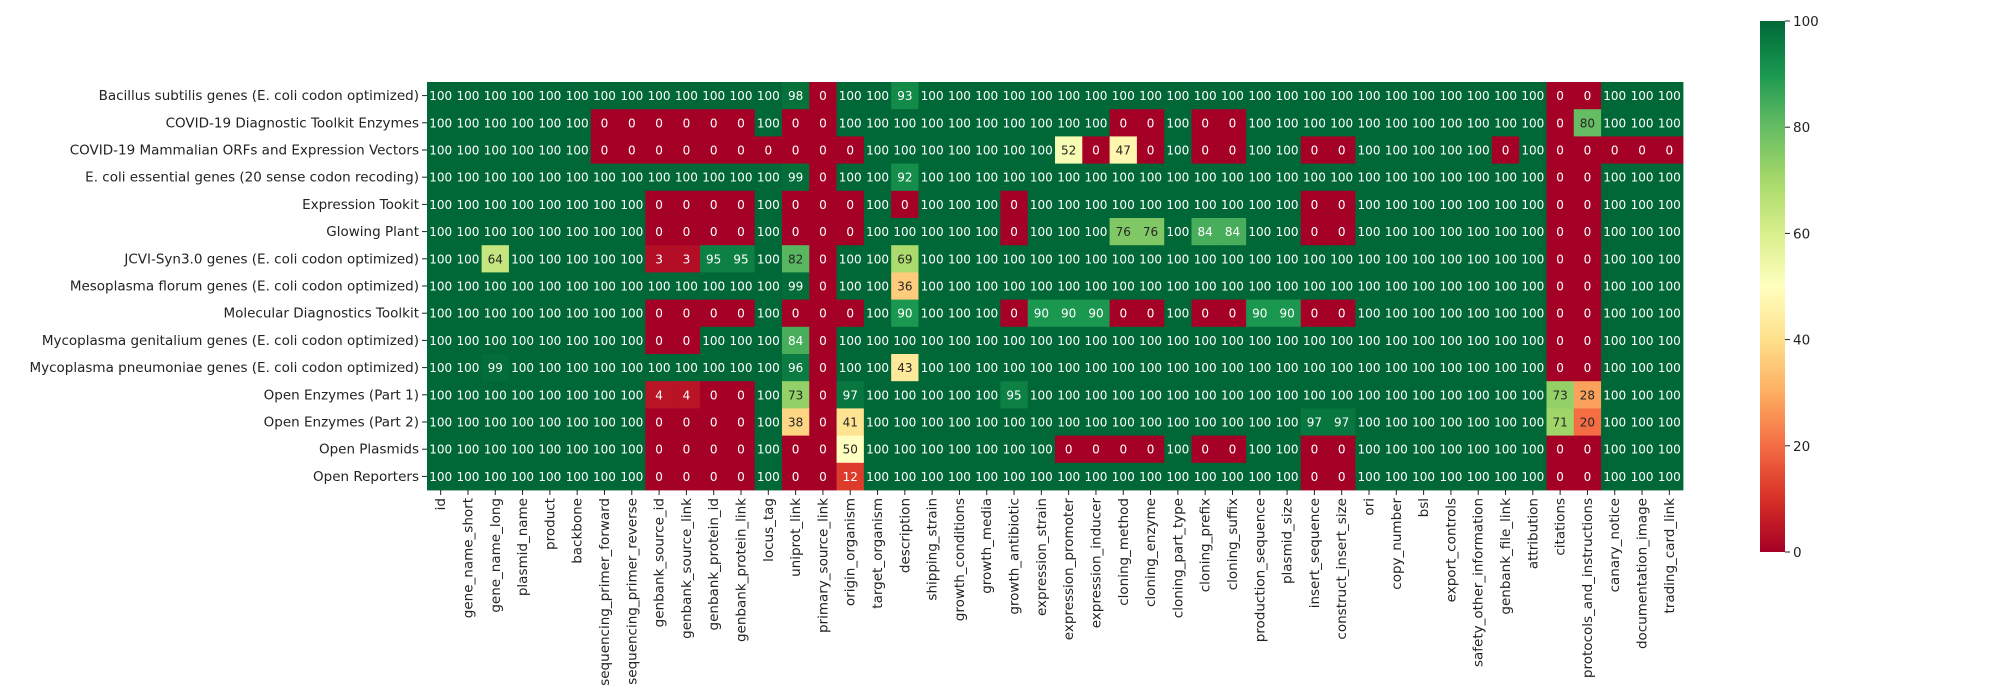 This screenshot has width=2000, height=700. What do you see at coordinates (341, 423) in the screenshot?
I see `row-label: Open Enzymes (Part 2)` at bounding box center [341, 423].